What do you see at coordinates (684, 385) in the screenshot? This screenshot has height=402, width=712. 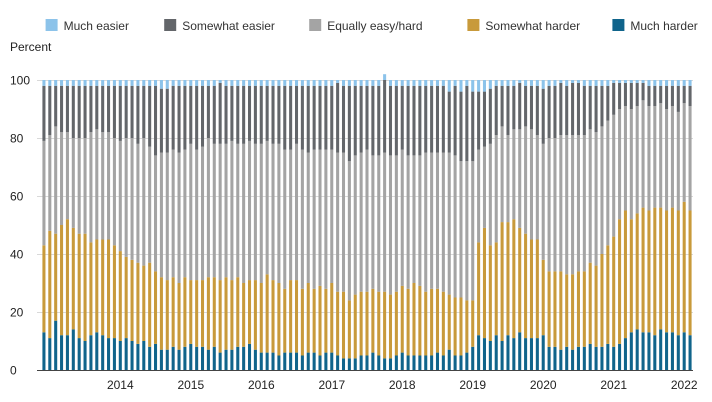 I see `x-tick-label: 2022` at bounding box center [684, 385].